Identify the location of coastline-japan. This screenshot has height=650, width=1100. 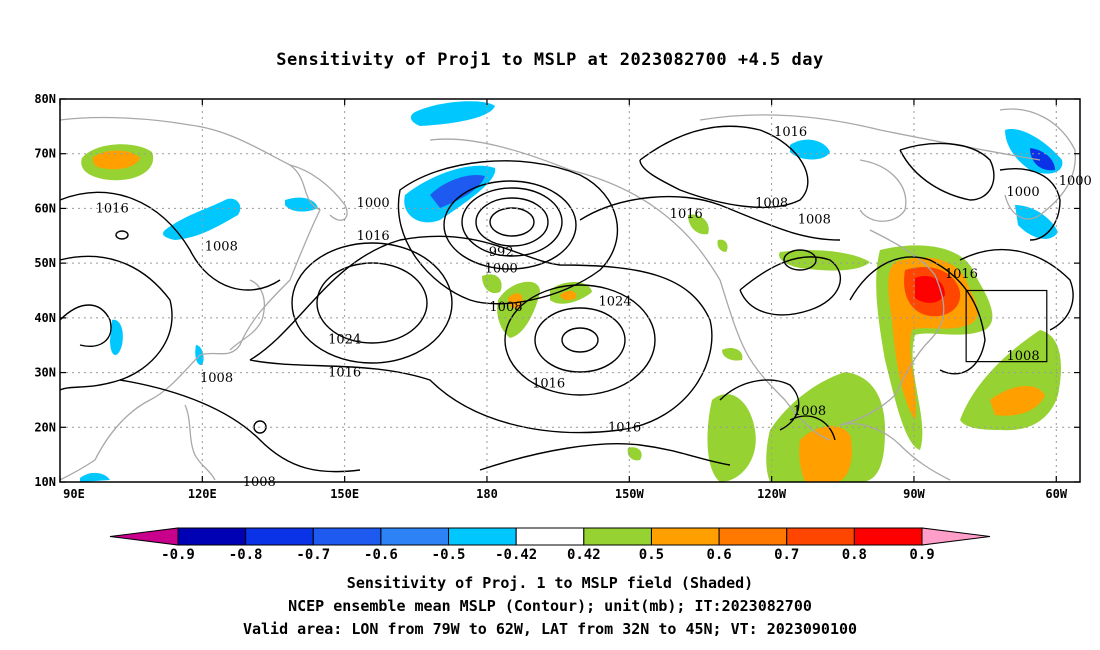
(247, 315).